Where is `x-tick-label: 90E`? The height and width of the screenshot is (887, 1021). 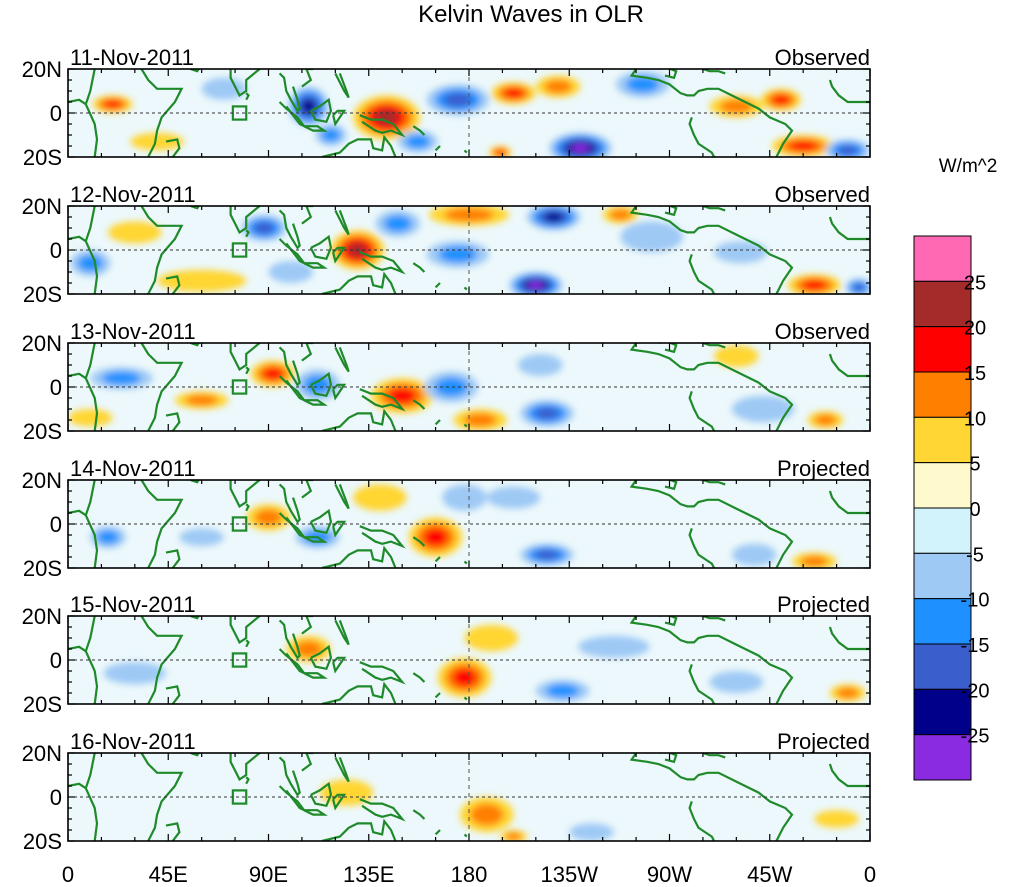 x-tick-label: 90E is located at coordinates (268, 874).